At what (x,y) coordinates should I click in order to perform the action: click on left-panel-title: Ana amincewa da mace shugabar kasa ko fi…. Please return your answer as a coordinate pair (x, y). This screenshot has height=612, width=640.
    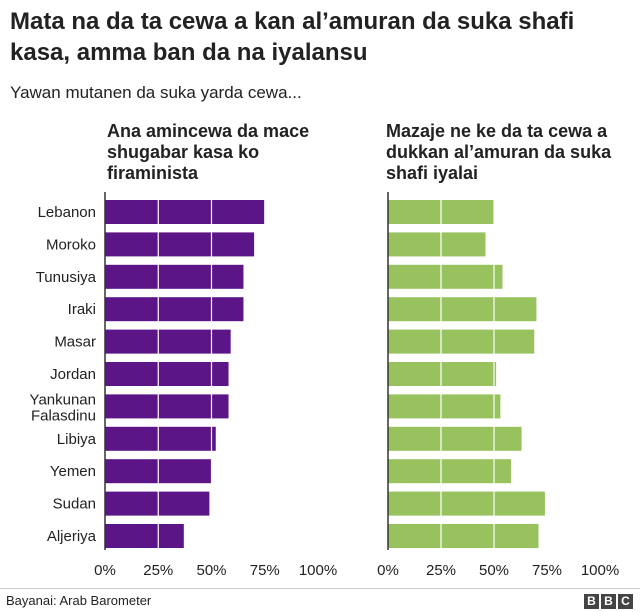
    Looking at the image, I should click on (208, 152).